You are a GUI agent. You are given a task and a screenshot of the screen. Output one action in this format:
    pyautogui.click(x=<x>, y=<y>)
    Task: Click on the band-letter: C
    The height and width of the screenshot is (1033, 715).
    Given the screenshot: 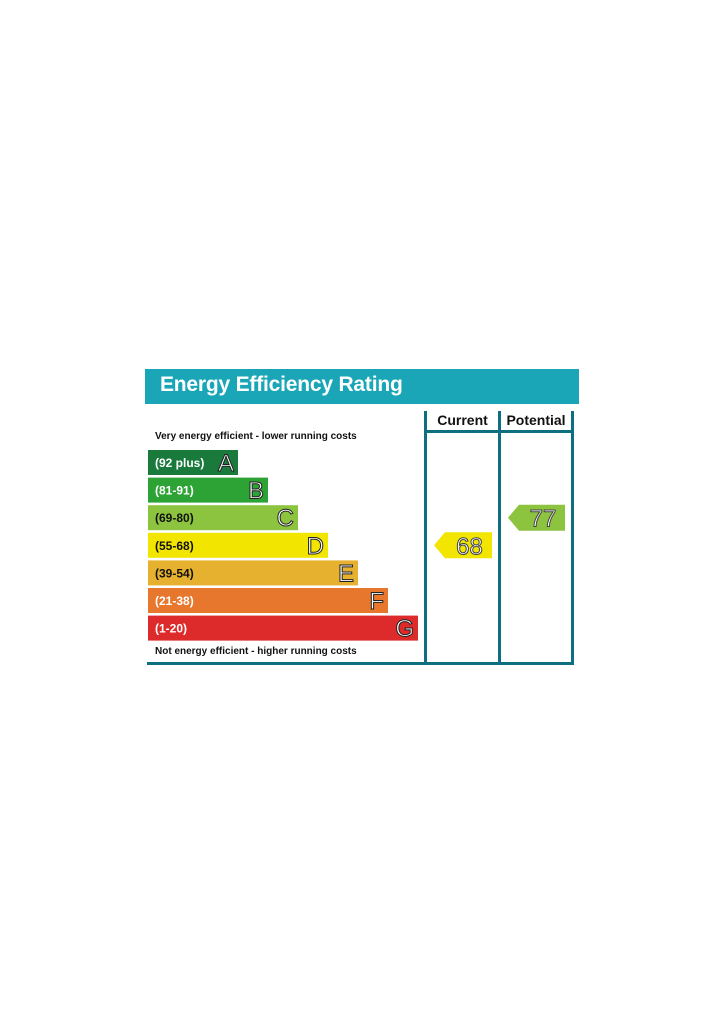 What is the action you would take?
    pyautogui.click(x=285, y=518)
    